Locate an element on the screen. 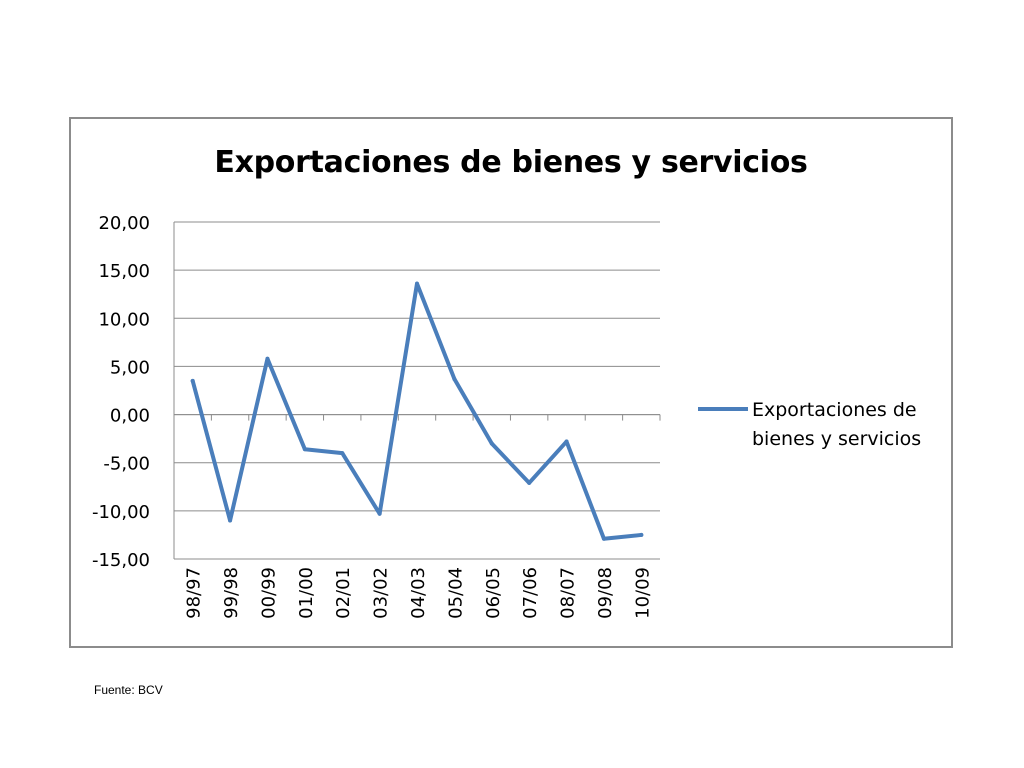  x-tick-label: 10/09 is located at coordinates (642, 593).